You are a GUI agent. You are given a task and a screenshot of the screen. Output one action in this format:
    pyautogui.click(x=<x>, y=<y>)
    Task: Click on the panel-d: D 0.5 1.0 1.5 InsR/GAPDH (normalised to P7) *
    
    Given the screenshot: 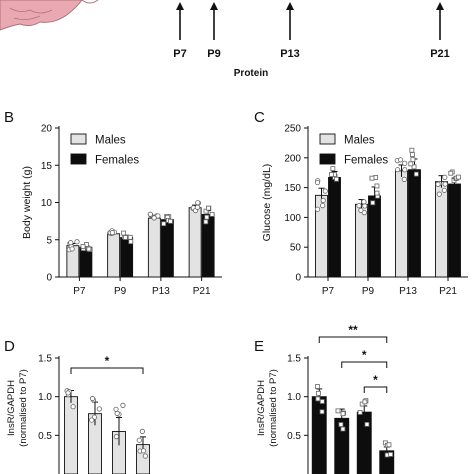 What is the action you would take?
    pyautogui.click(x=77, y=406)
    